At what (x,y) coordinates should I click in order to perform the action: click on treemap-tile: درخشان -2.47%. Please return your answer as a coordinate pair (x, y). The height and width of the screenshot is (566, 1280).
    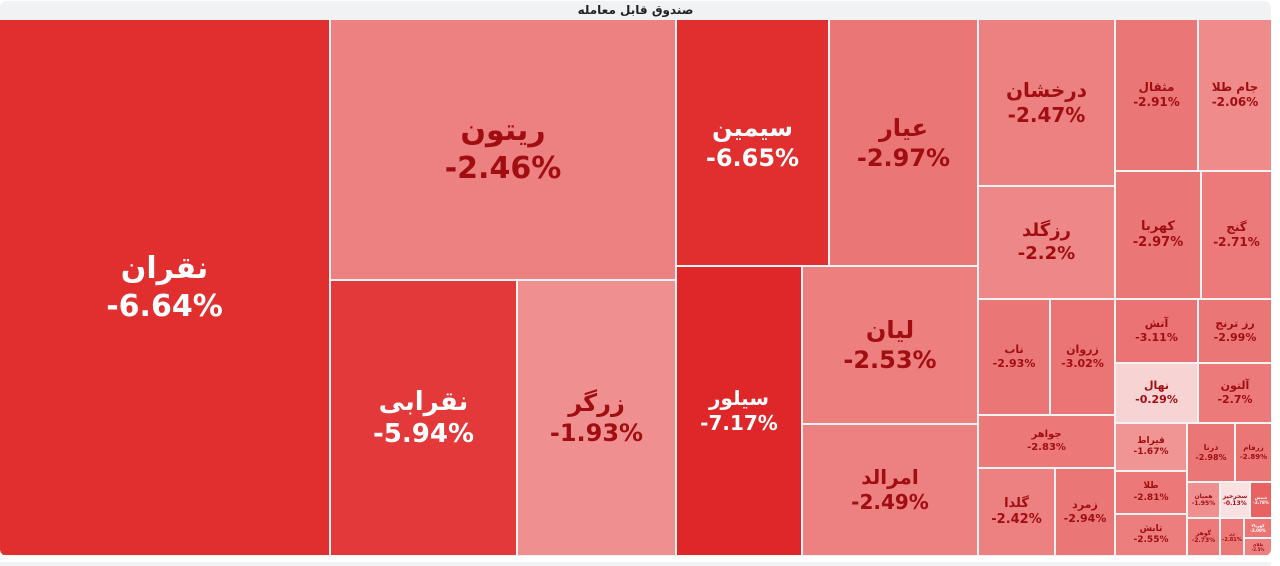
    Looking at the image, I should click on (1046, 102).